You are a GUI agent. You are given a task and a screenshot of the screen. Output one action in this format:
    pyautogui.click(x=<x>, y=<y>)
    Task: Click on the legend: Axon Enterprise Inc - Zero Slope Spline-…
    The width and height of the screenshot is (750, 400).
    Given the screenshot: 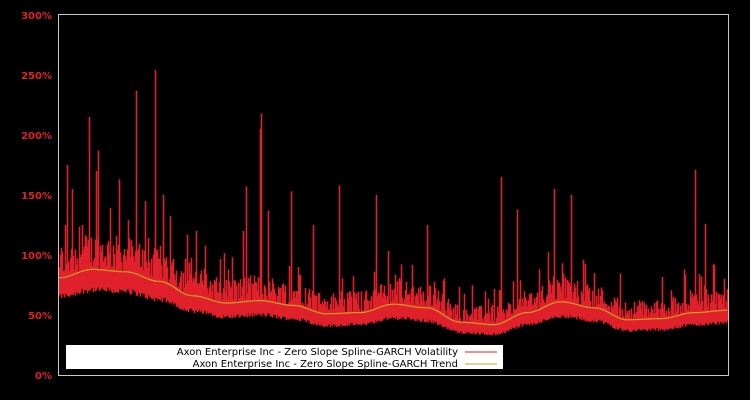 What is the action you would take?
    pyautogui.click(x=284, y=357)
    